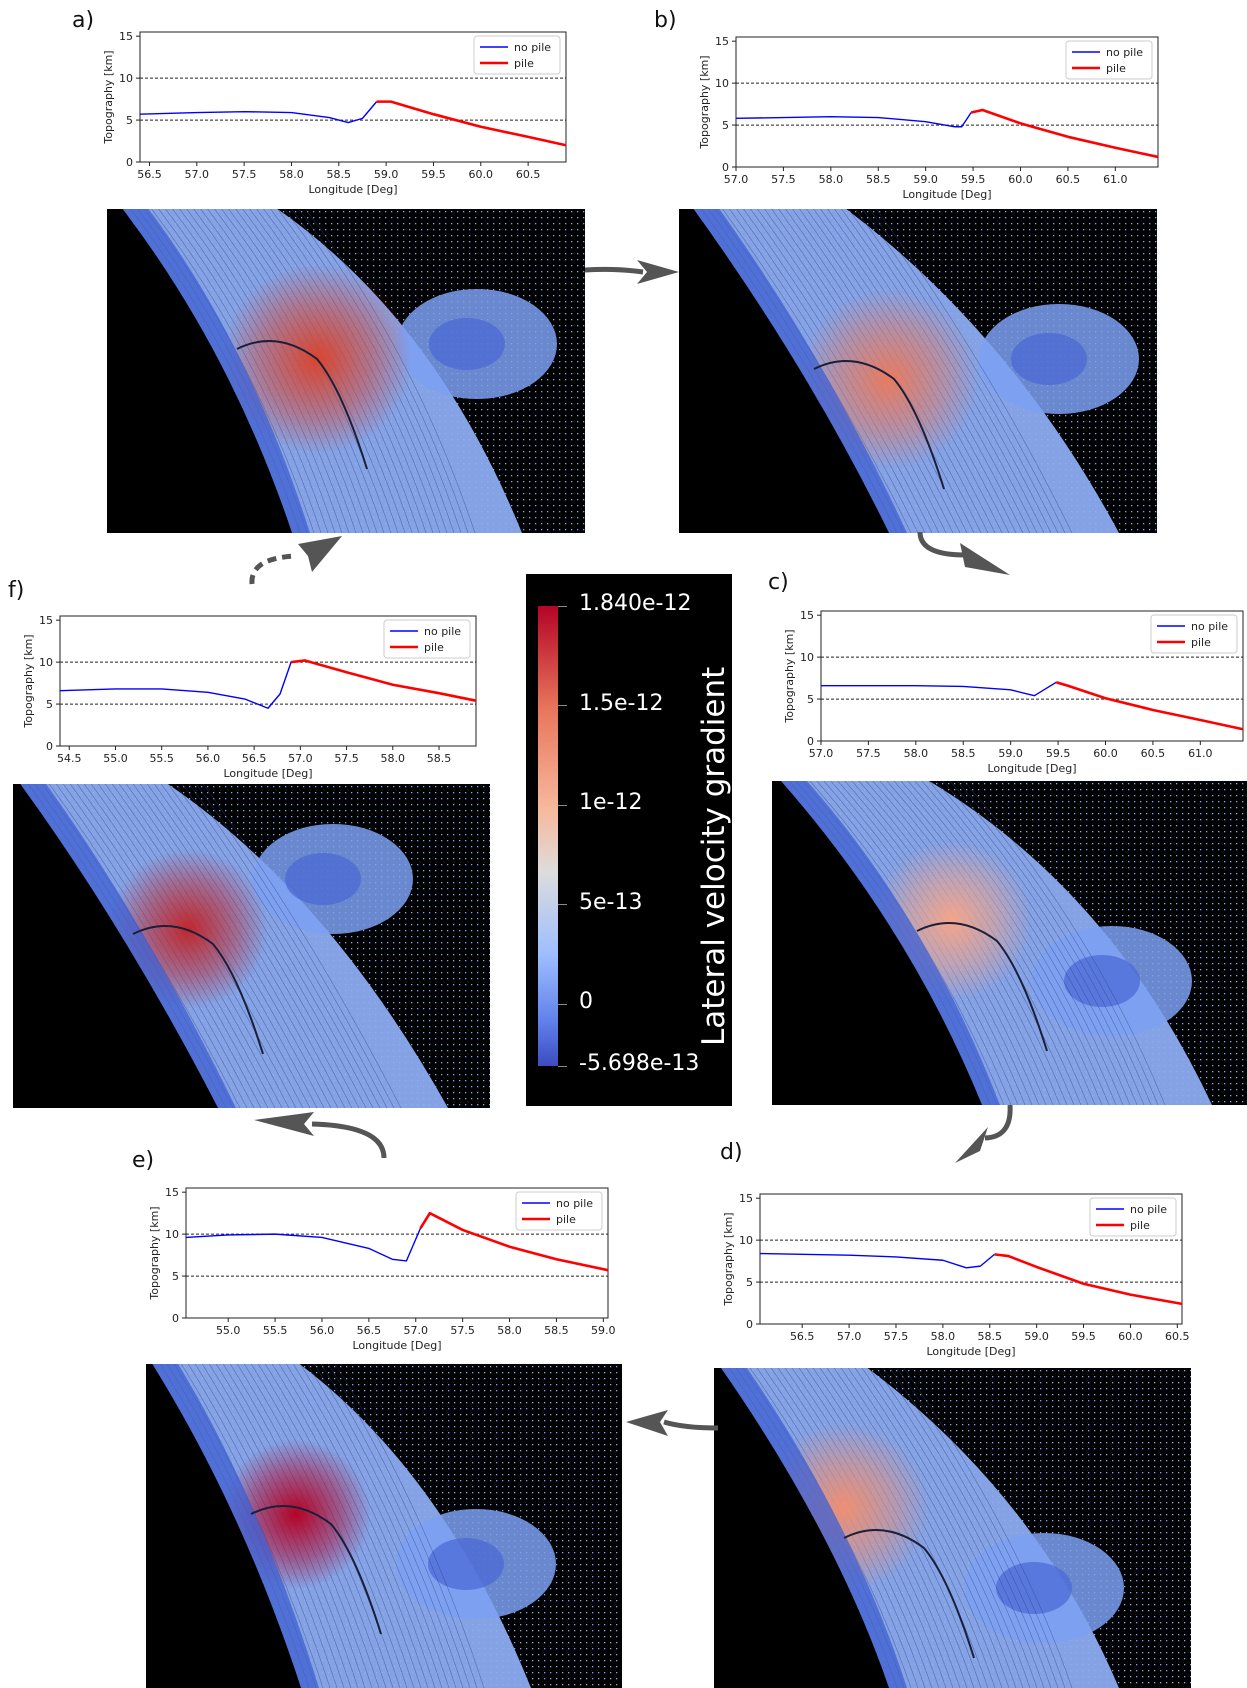 The height and width of the screenshot is (1688, 1247). Describe the element at coordinates (16, 590) in the screenshot. I see `panel-label-f: f)` at that location.